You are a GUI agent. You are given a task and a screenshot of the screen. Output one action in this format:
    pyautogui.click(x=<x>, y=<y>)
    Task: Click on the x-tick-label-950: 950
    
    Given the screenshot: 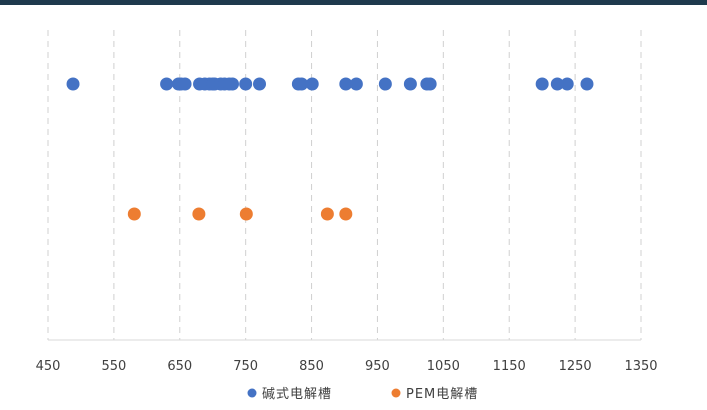 What is the action you would take?
    pyautogui.click(x=377, y=366)
    